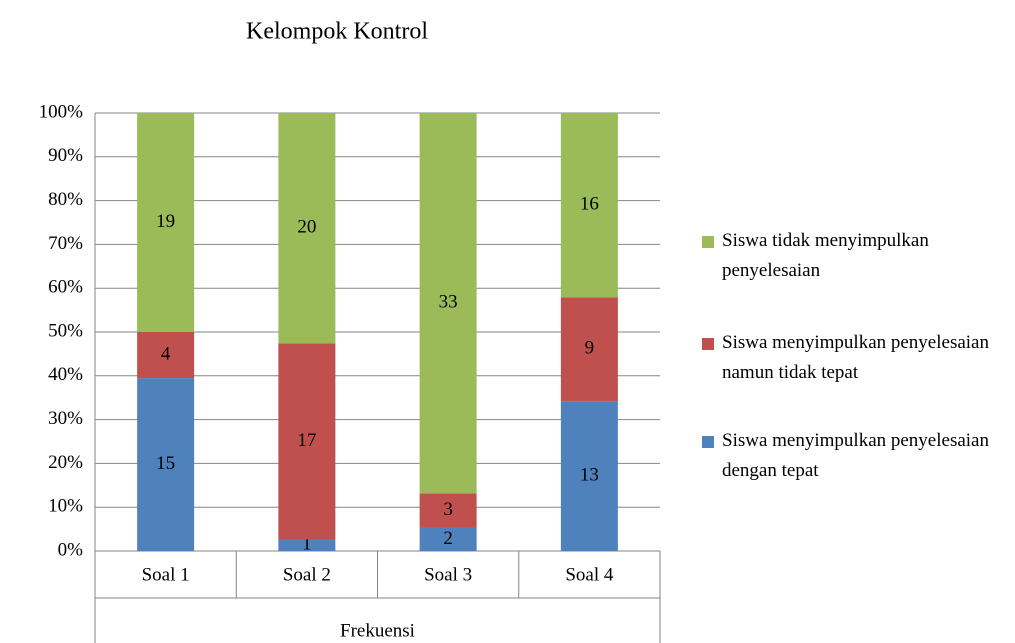  I want to click on data-label: 19, so click(165, 221).